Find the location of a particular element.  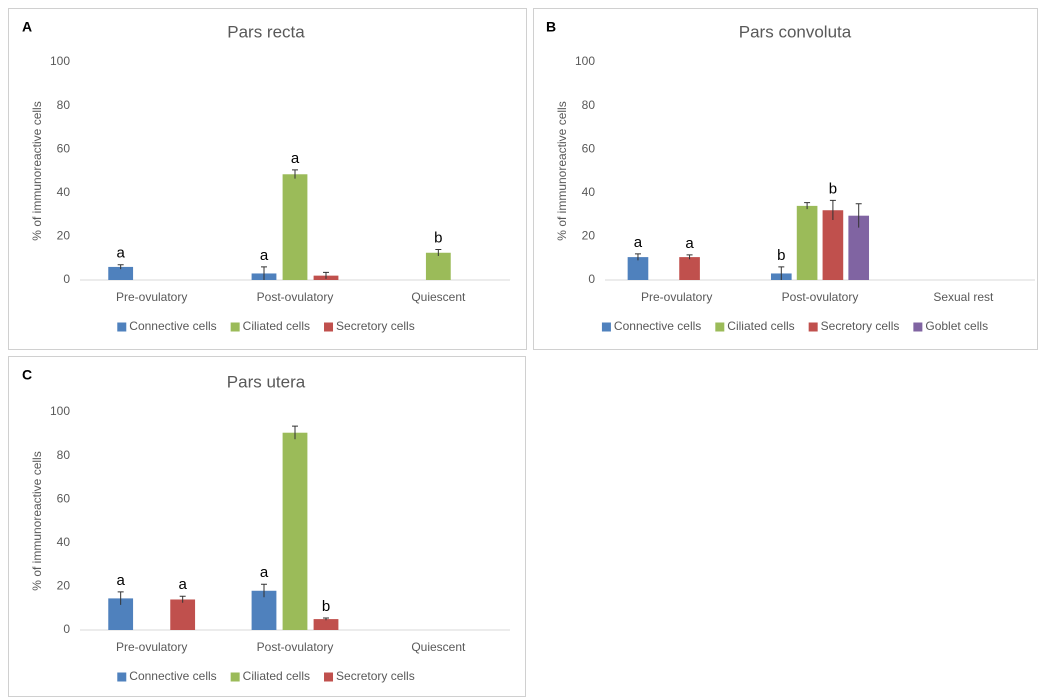

chart-title: Pars utera is located at coordinates (266, 381).